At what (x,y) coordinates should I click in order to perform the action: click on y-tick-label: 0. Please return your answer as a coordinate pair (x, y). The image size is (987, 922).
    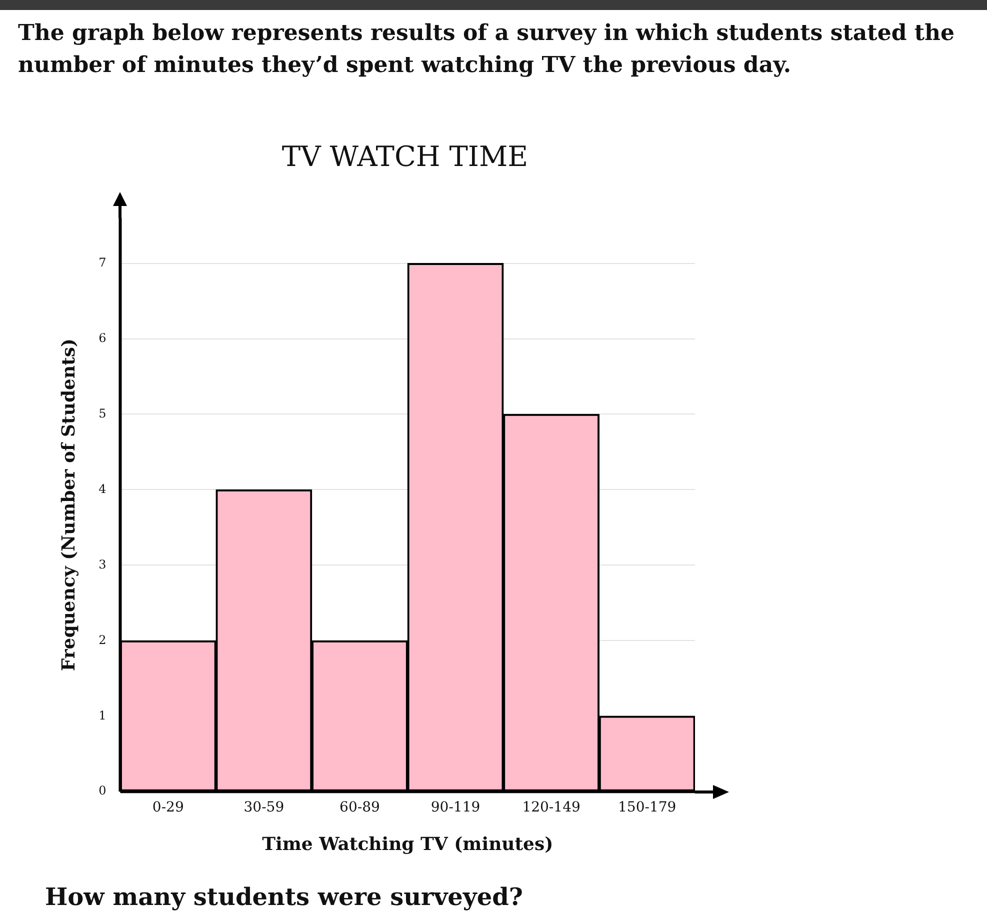
    Looking at the image, I should click on (102, 791).